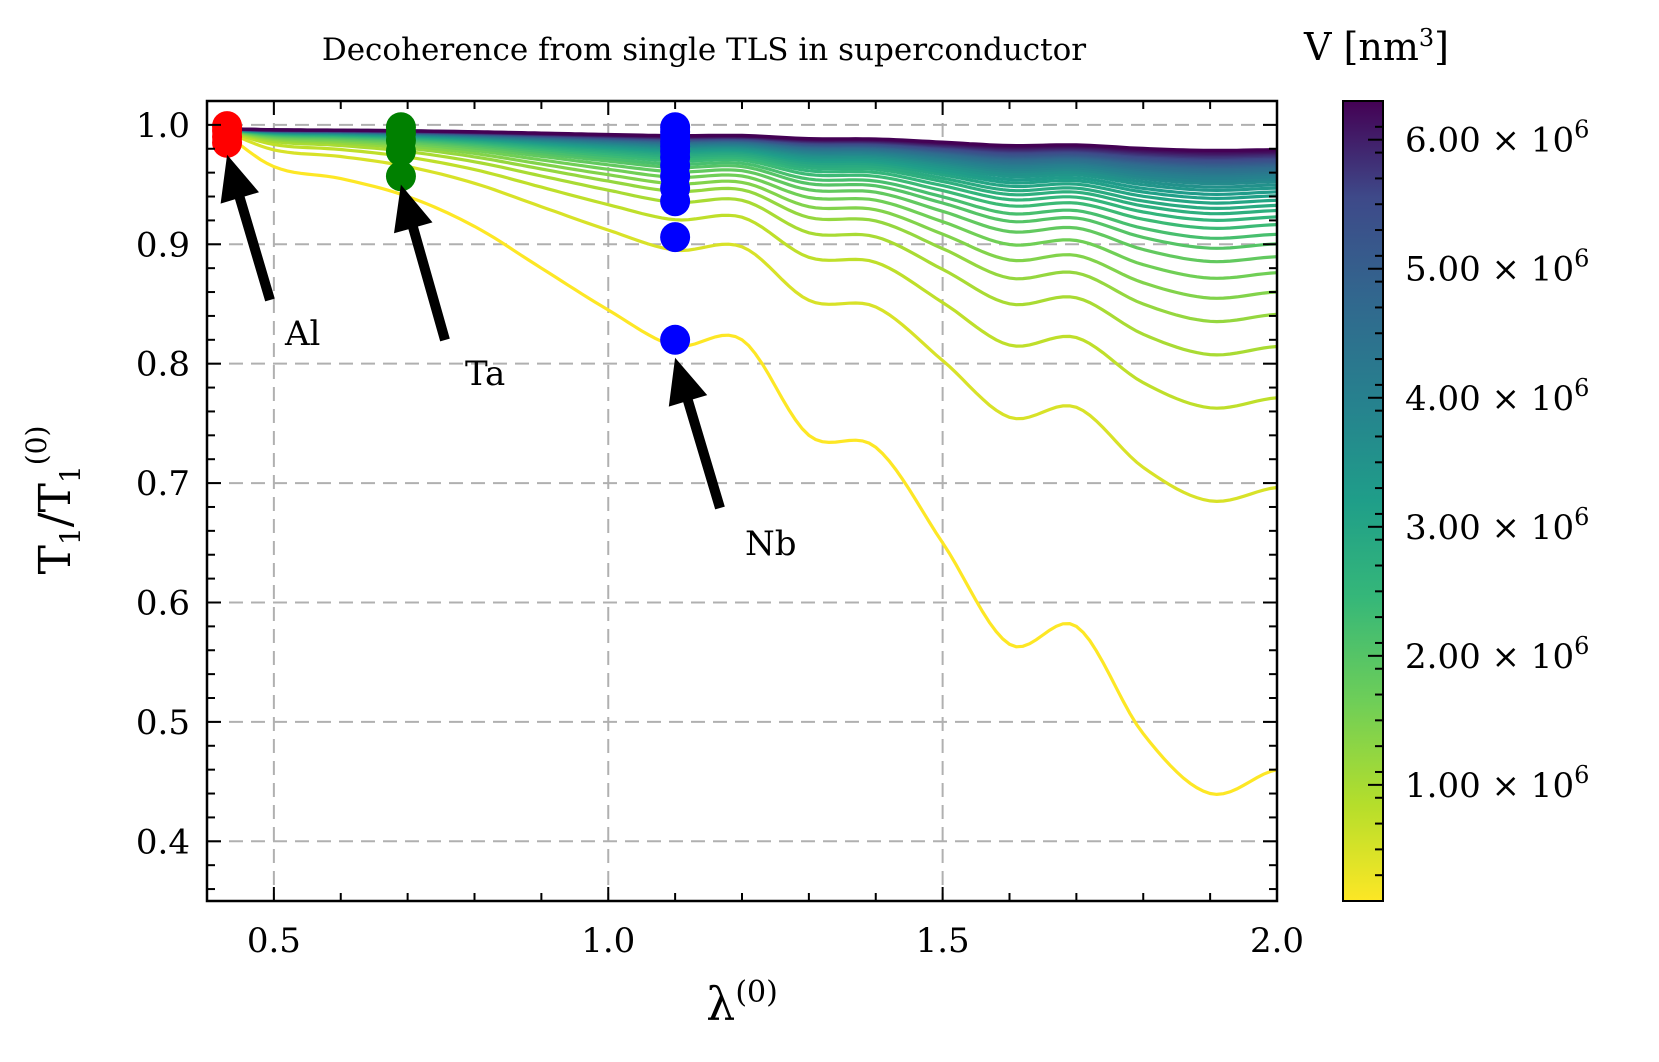 Image resolution: width=1659 pixels, height=1062 pixels. Describe the element at coordinates (1497, 525) in the screenshot. I see `colorbar-tick-label: 3.00 × 10⁶` at that location.